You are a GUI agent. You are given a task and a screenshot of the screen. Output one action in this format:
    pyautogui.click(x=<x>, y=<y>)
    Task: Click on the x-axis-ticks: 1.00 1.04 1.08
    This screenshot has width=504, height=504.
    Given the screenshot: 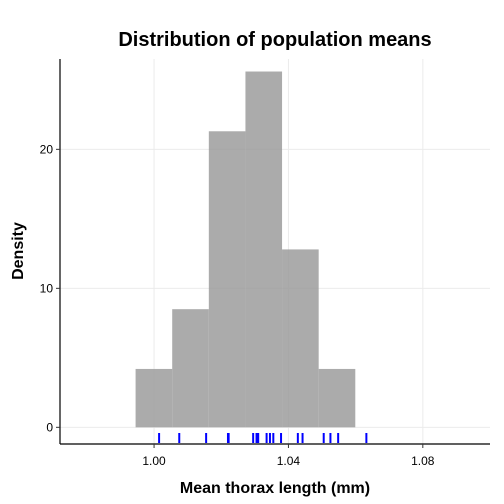 What is the action you would take?
    pyautogui.click(x=288, y=456)
    